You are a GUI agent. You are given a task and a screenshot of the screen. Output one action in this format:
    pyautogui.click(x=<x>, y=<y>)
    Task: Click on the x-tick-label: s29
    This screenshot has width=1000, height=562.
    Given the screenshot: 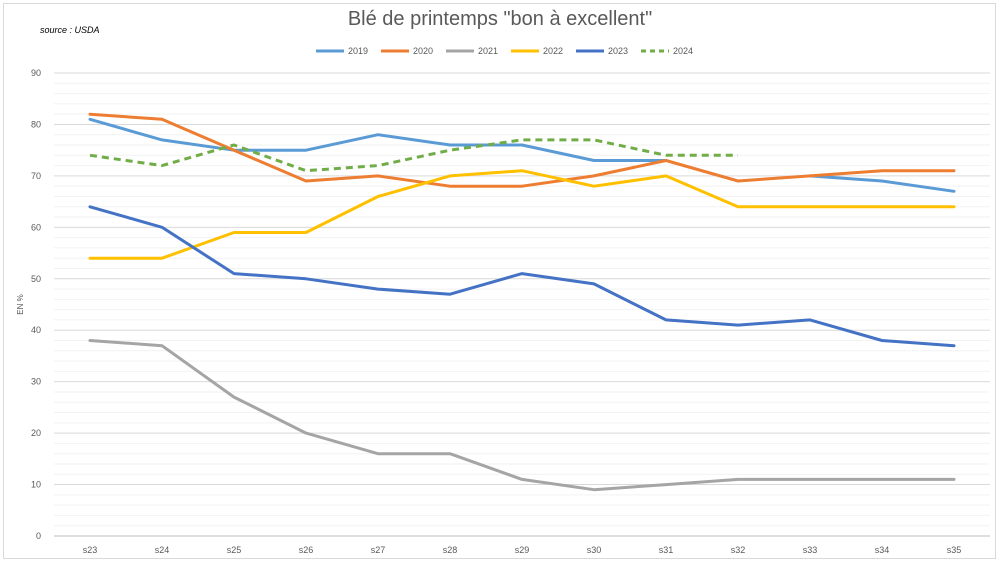 What is the action you would take?
    pyautogui.click(x=522, y=550)
    